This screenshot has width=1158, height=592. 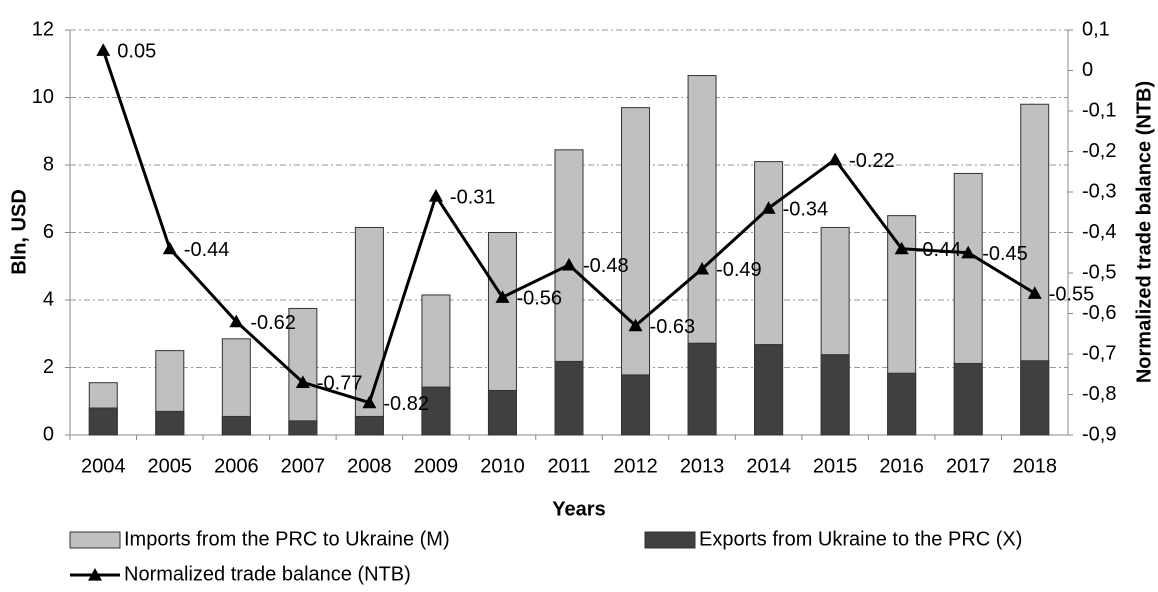 What do you see at coordinates (48, 232) in the screenshot?
I see `y-tick-label: 6` at bounding box center [48, 232].